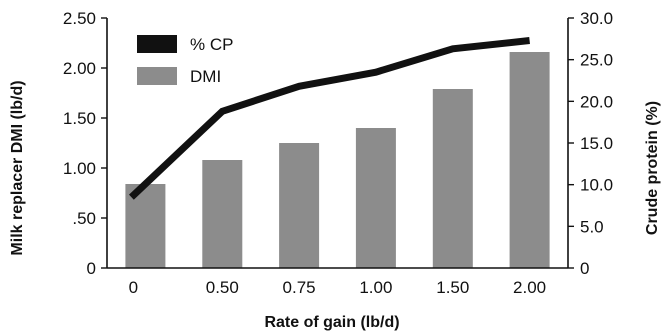 This screenshot has width=670, height=335. What do you see at coordinates (85, 143) in the screenshot?
I see `left-axis-ticks: 0 .50 1.00 1.50 2.00 2.50` at bounding box center [85, 143].